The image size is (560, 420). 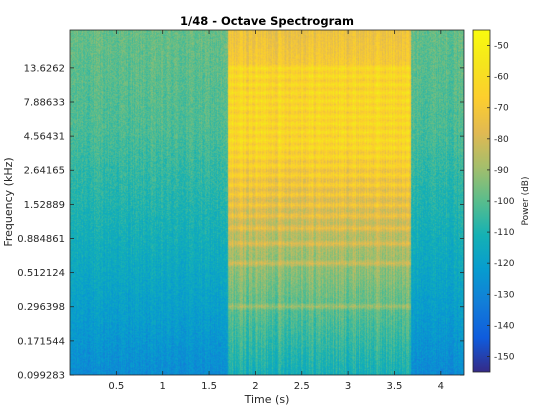 I want to click on y-tick-label: 4.56431, so click(x=44, y=137).